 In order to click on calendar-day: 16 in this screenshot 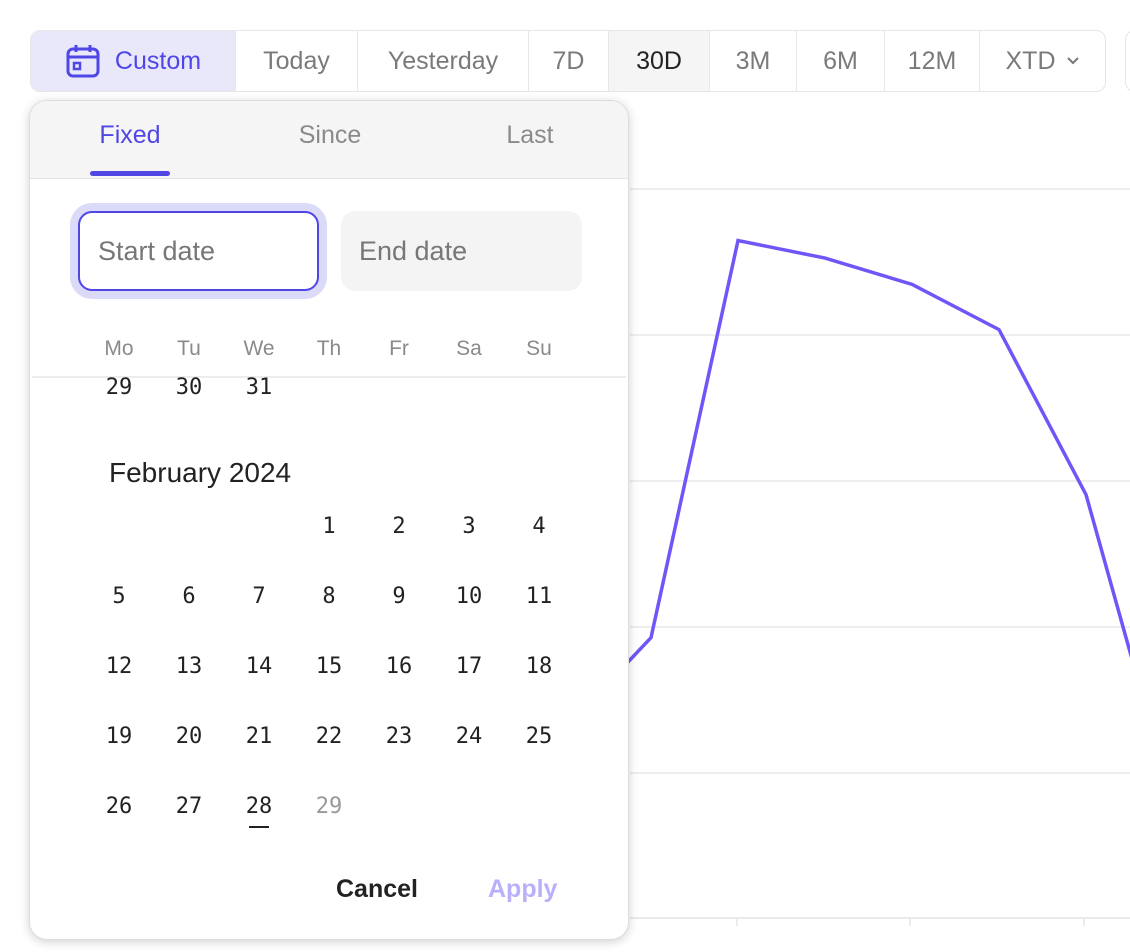, I will do `click(399, 666)`.